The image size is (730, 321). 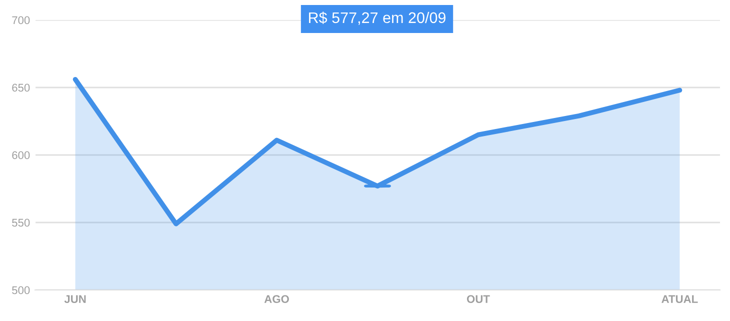 I want to click on x-tick-label: OUT, so click(x=478, y=299).